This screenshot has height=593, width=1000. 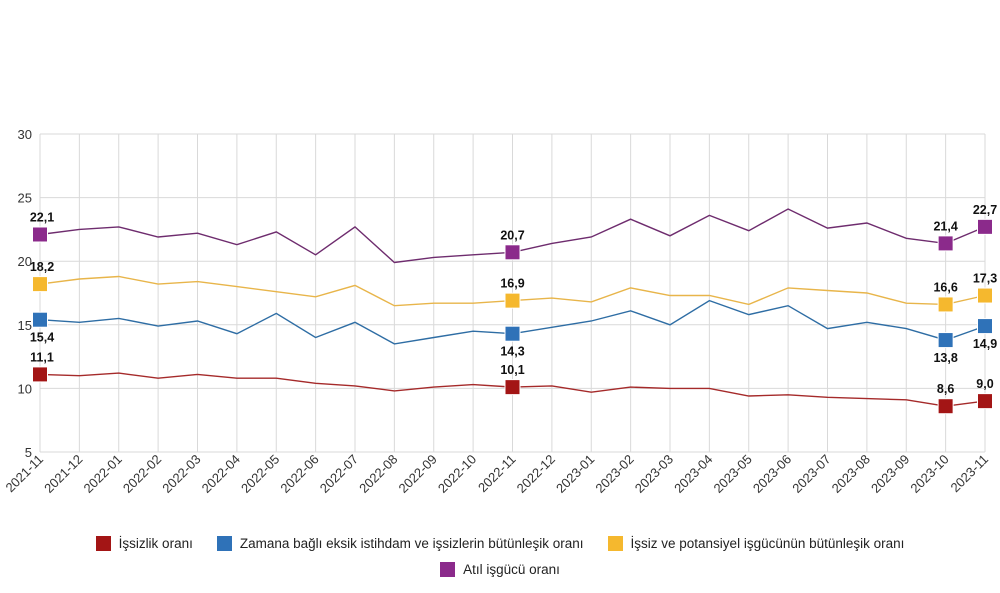 I want to click on legend-swatch-potansiyel, so click(x=615, y=543).